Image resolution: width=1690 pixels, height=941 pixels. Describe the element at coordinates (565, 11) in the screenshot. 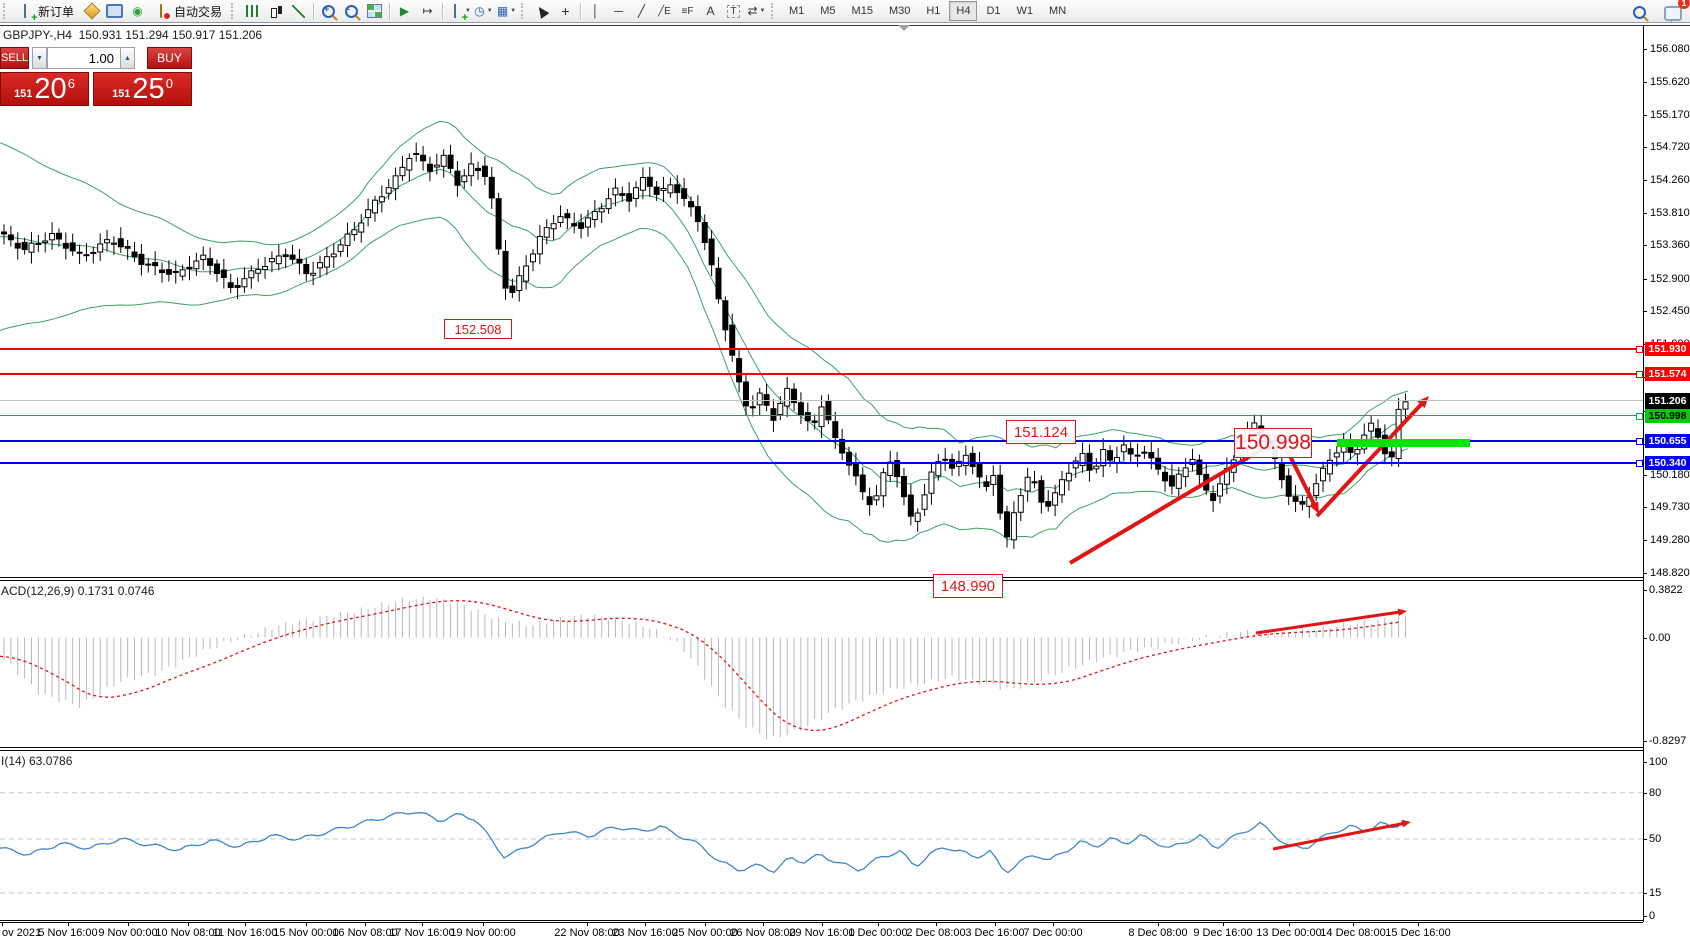

I see `crosshair-tool-button: +` at that location.